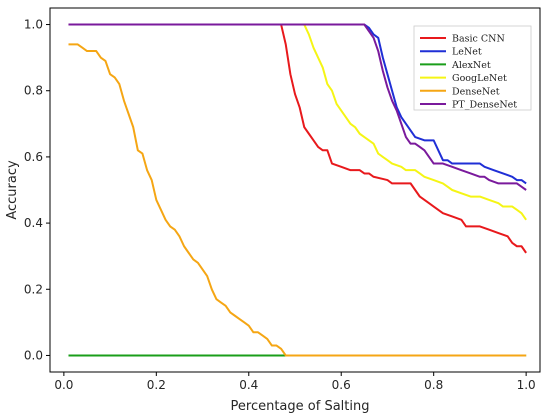  I want to click on x-tick-label: 1.0, so click(526, 385).